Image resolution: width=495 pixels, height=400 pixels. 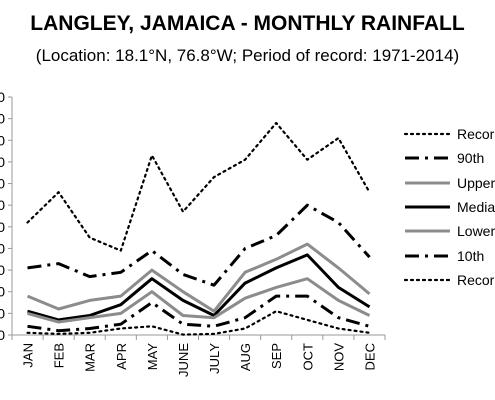 I want to click on x-tick-label: JUNE, so click(x=183, y=360).